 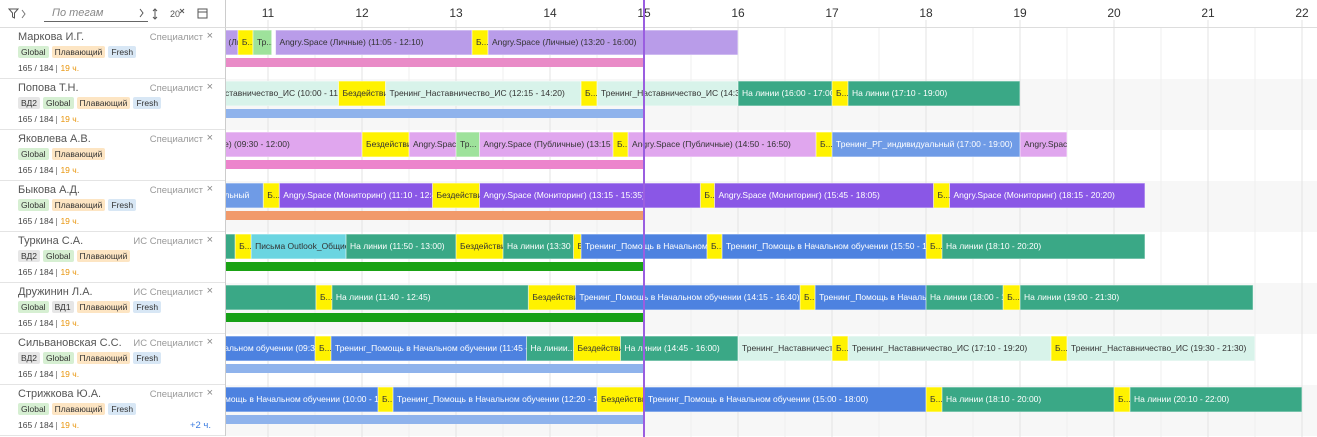 I want to click on shift-block: Angry.Space (Мониторинг) (18:15 - 20:20), so click(x=1047, y=195).